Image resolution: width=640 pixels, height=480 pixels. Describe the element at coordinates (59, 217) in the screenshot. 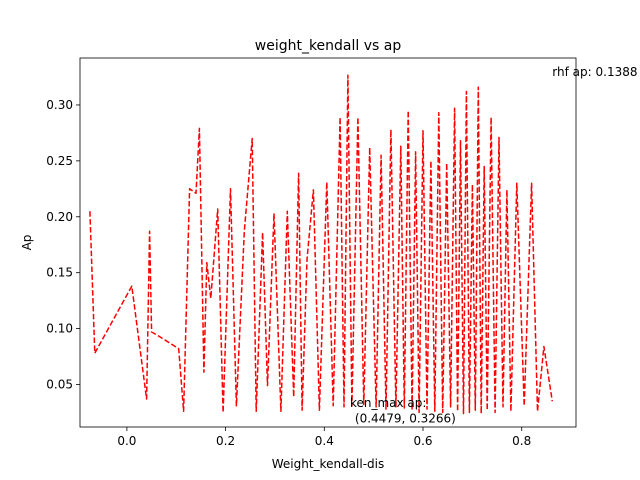

I see `y-tick-label: 0.20` at that location.